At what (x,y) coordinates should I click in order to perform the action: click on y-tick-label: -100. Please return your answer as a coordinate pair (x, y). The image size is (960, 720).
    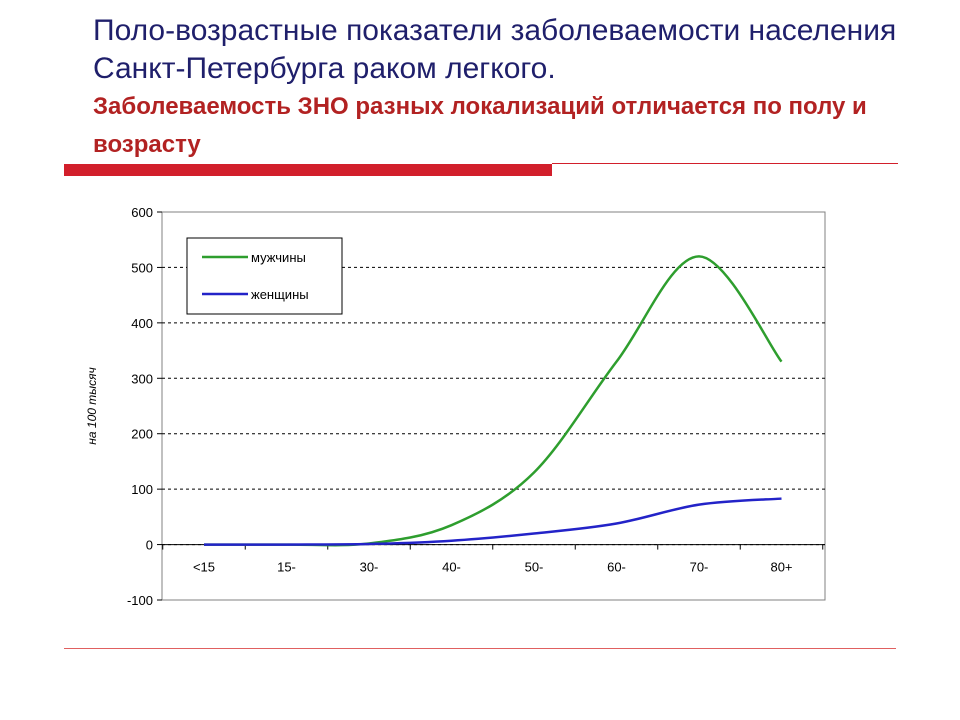
    Looking at the image, I should click on (140, 600).